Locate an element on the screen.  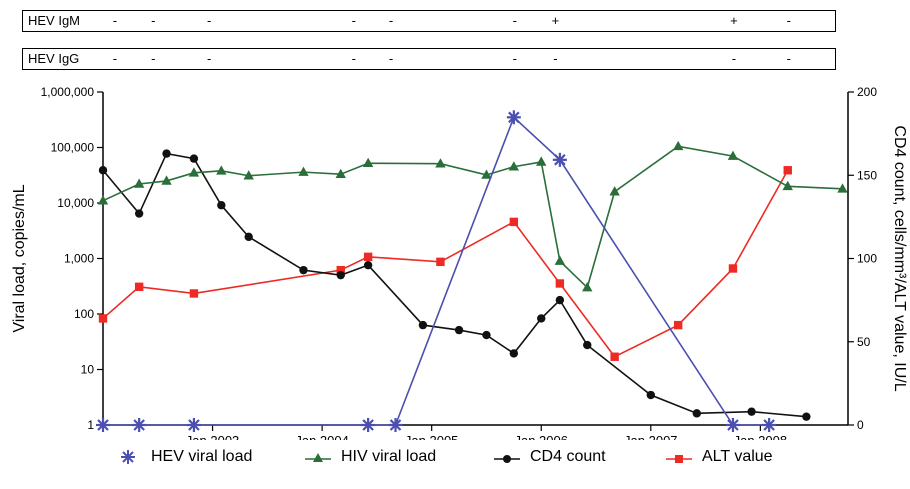
left-y-tick-label: 100,000 is located at coordinates (73, 148).